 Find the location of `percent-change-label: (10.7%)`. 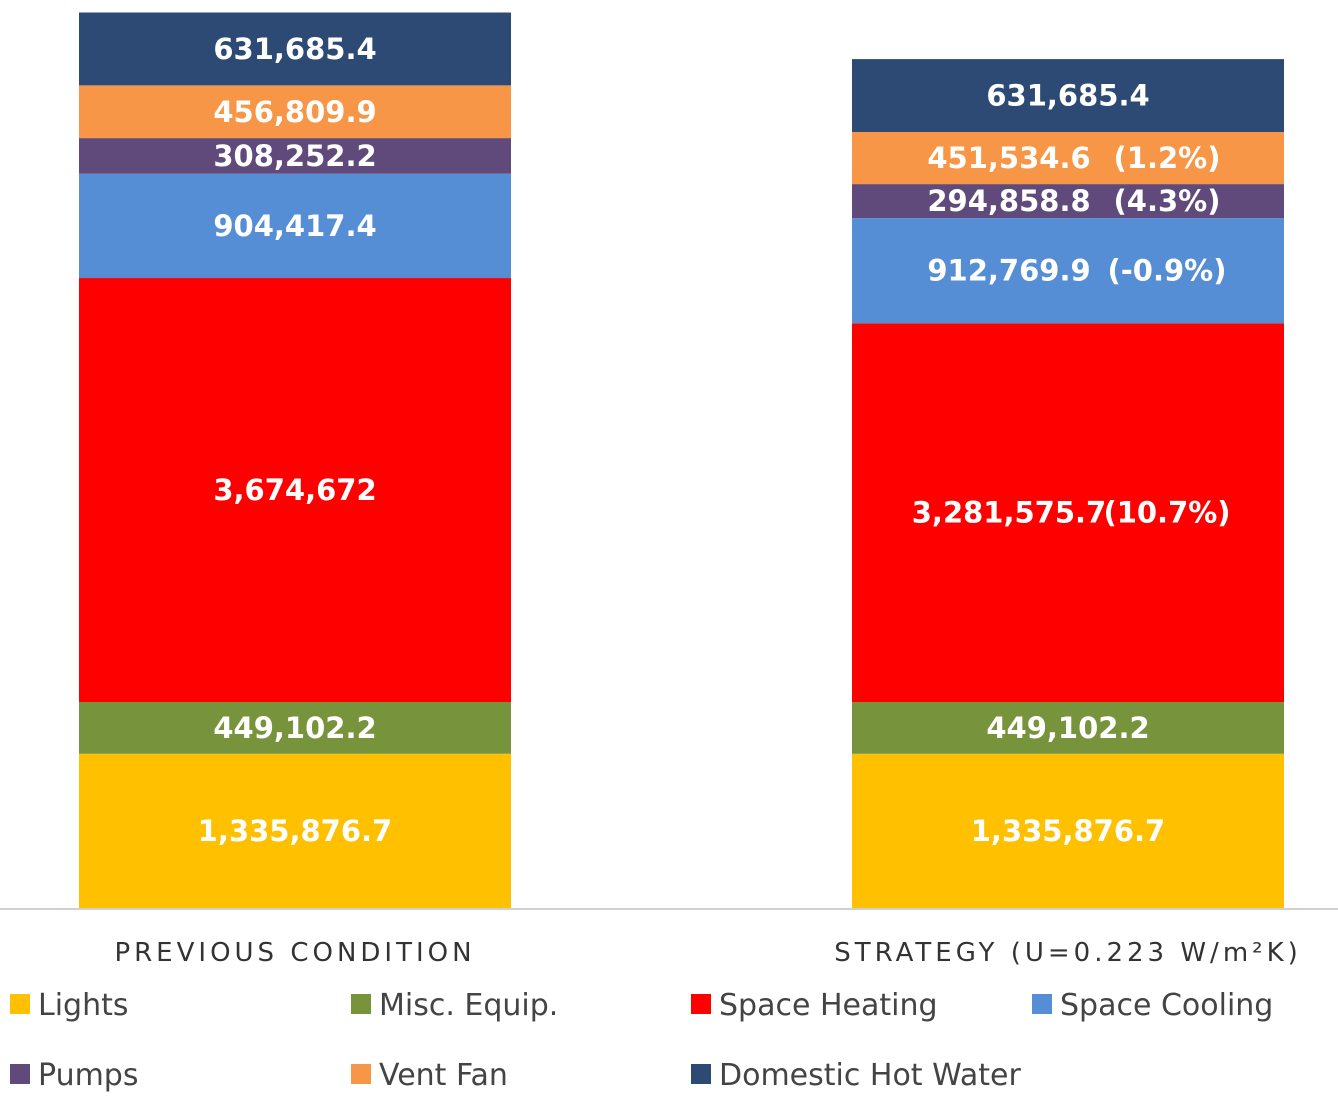

percent-change-label: (10.7%) is located at coordinates (1166, 513).